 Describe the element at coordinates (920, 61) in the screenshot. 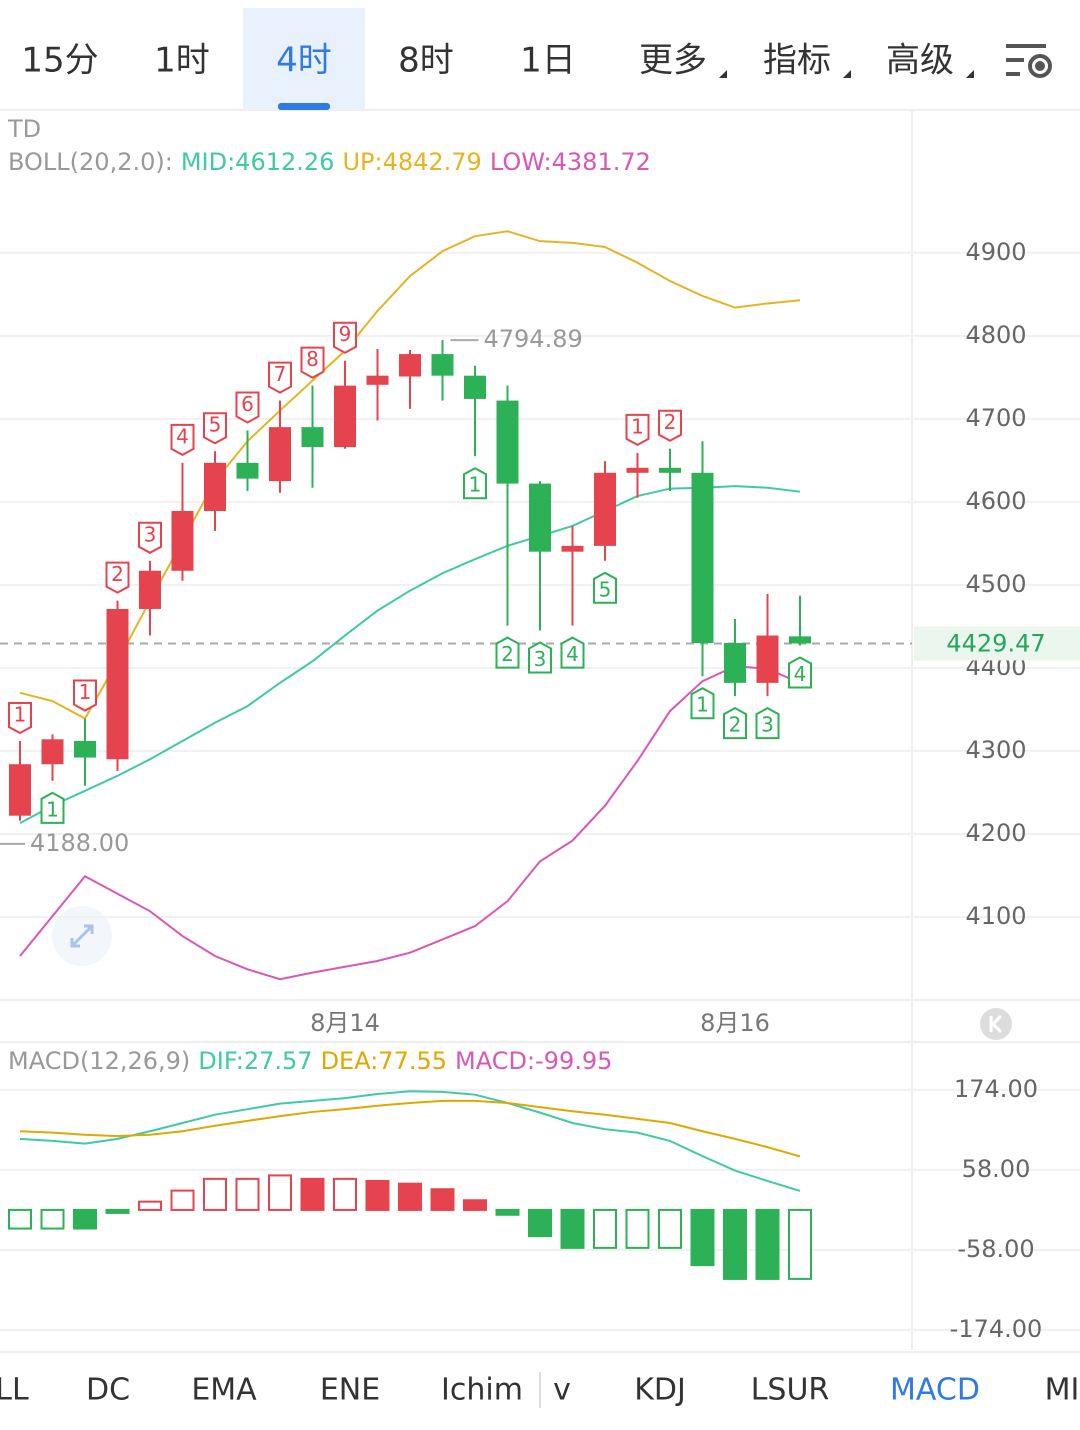

I see `tab: 高级` at that location.